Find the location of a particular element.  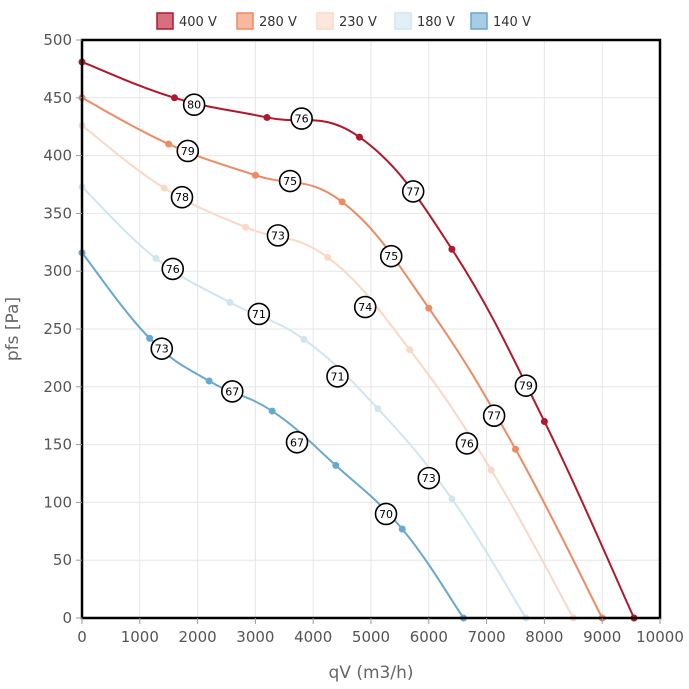

y-axis-title: pfs [Pa] is located at coordinates (13, 329).